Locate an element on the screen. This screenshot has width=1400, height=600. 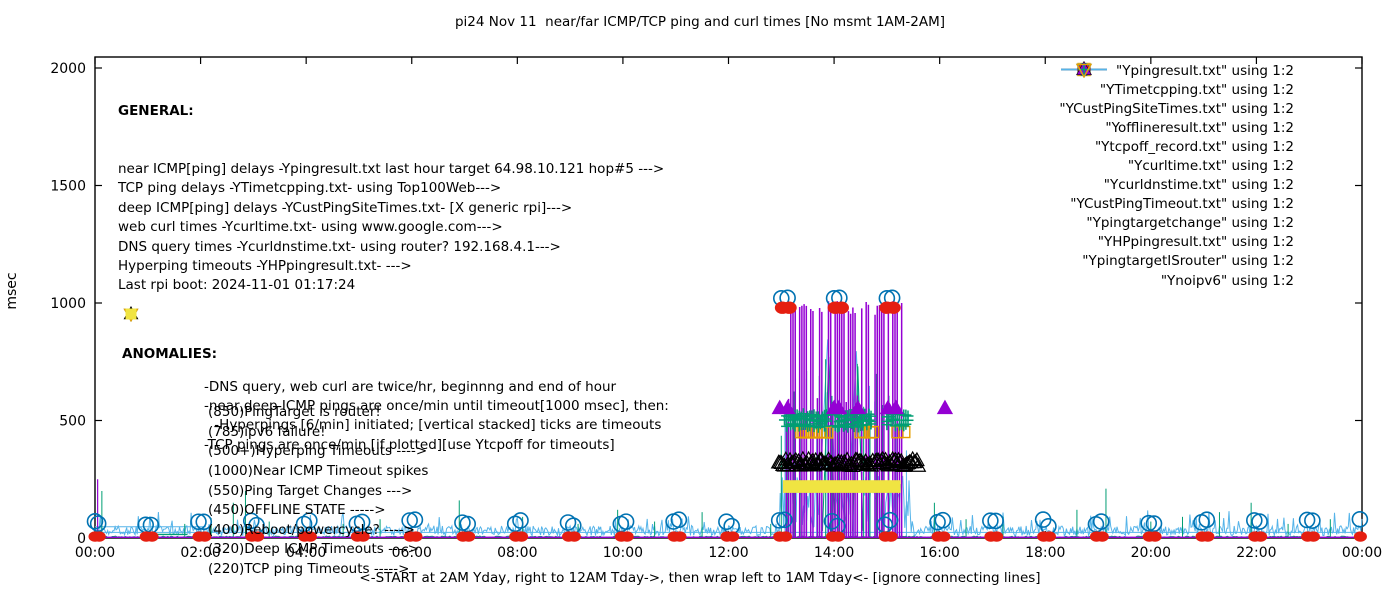
anomaly-text: (1000)Near ICMP Timeout spikes is located at coordinates (318, 470).